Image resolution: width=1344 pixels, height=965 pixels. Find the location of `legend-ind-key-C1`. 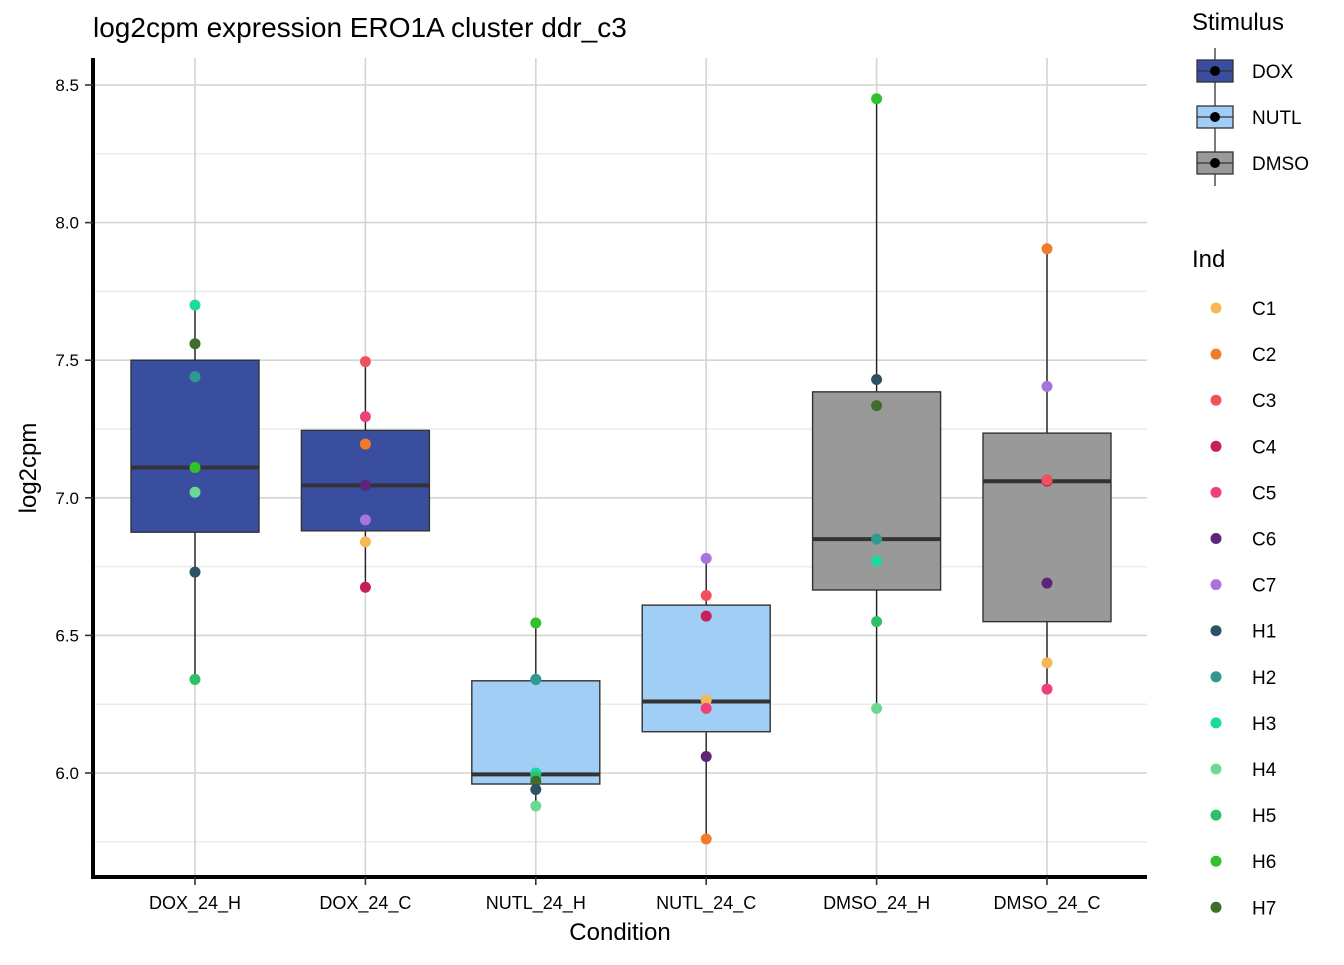

legend-ind-key-C1 is located at coordinates (1216, 308).